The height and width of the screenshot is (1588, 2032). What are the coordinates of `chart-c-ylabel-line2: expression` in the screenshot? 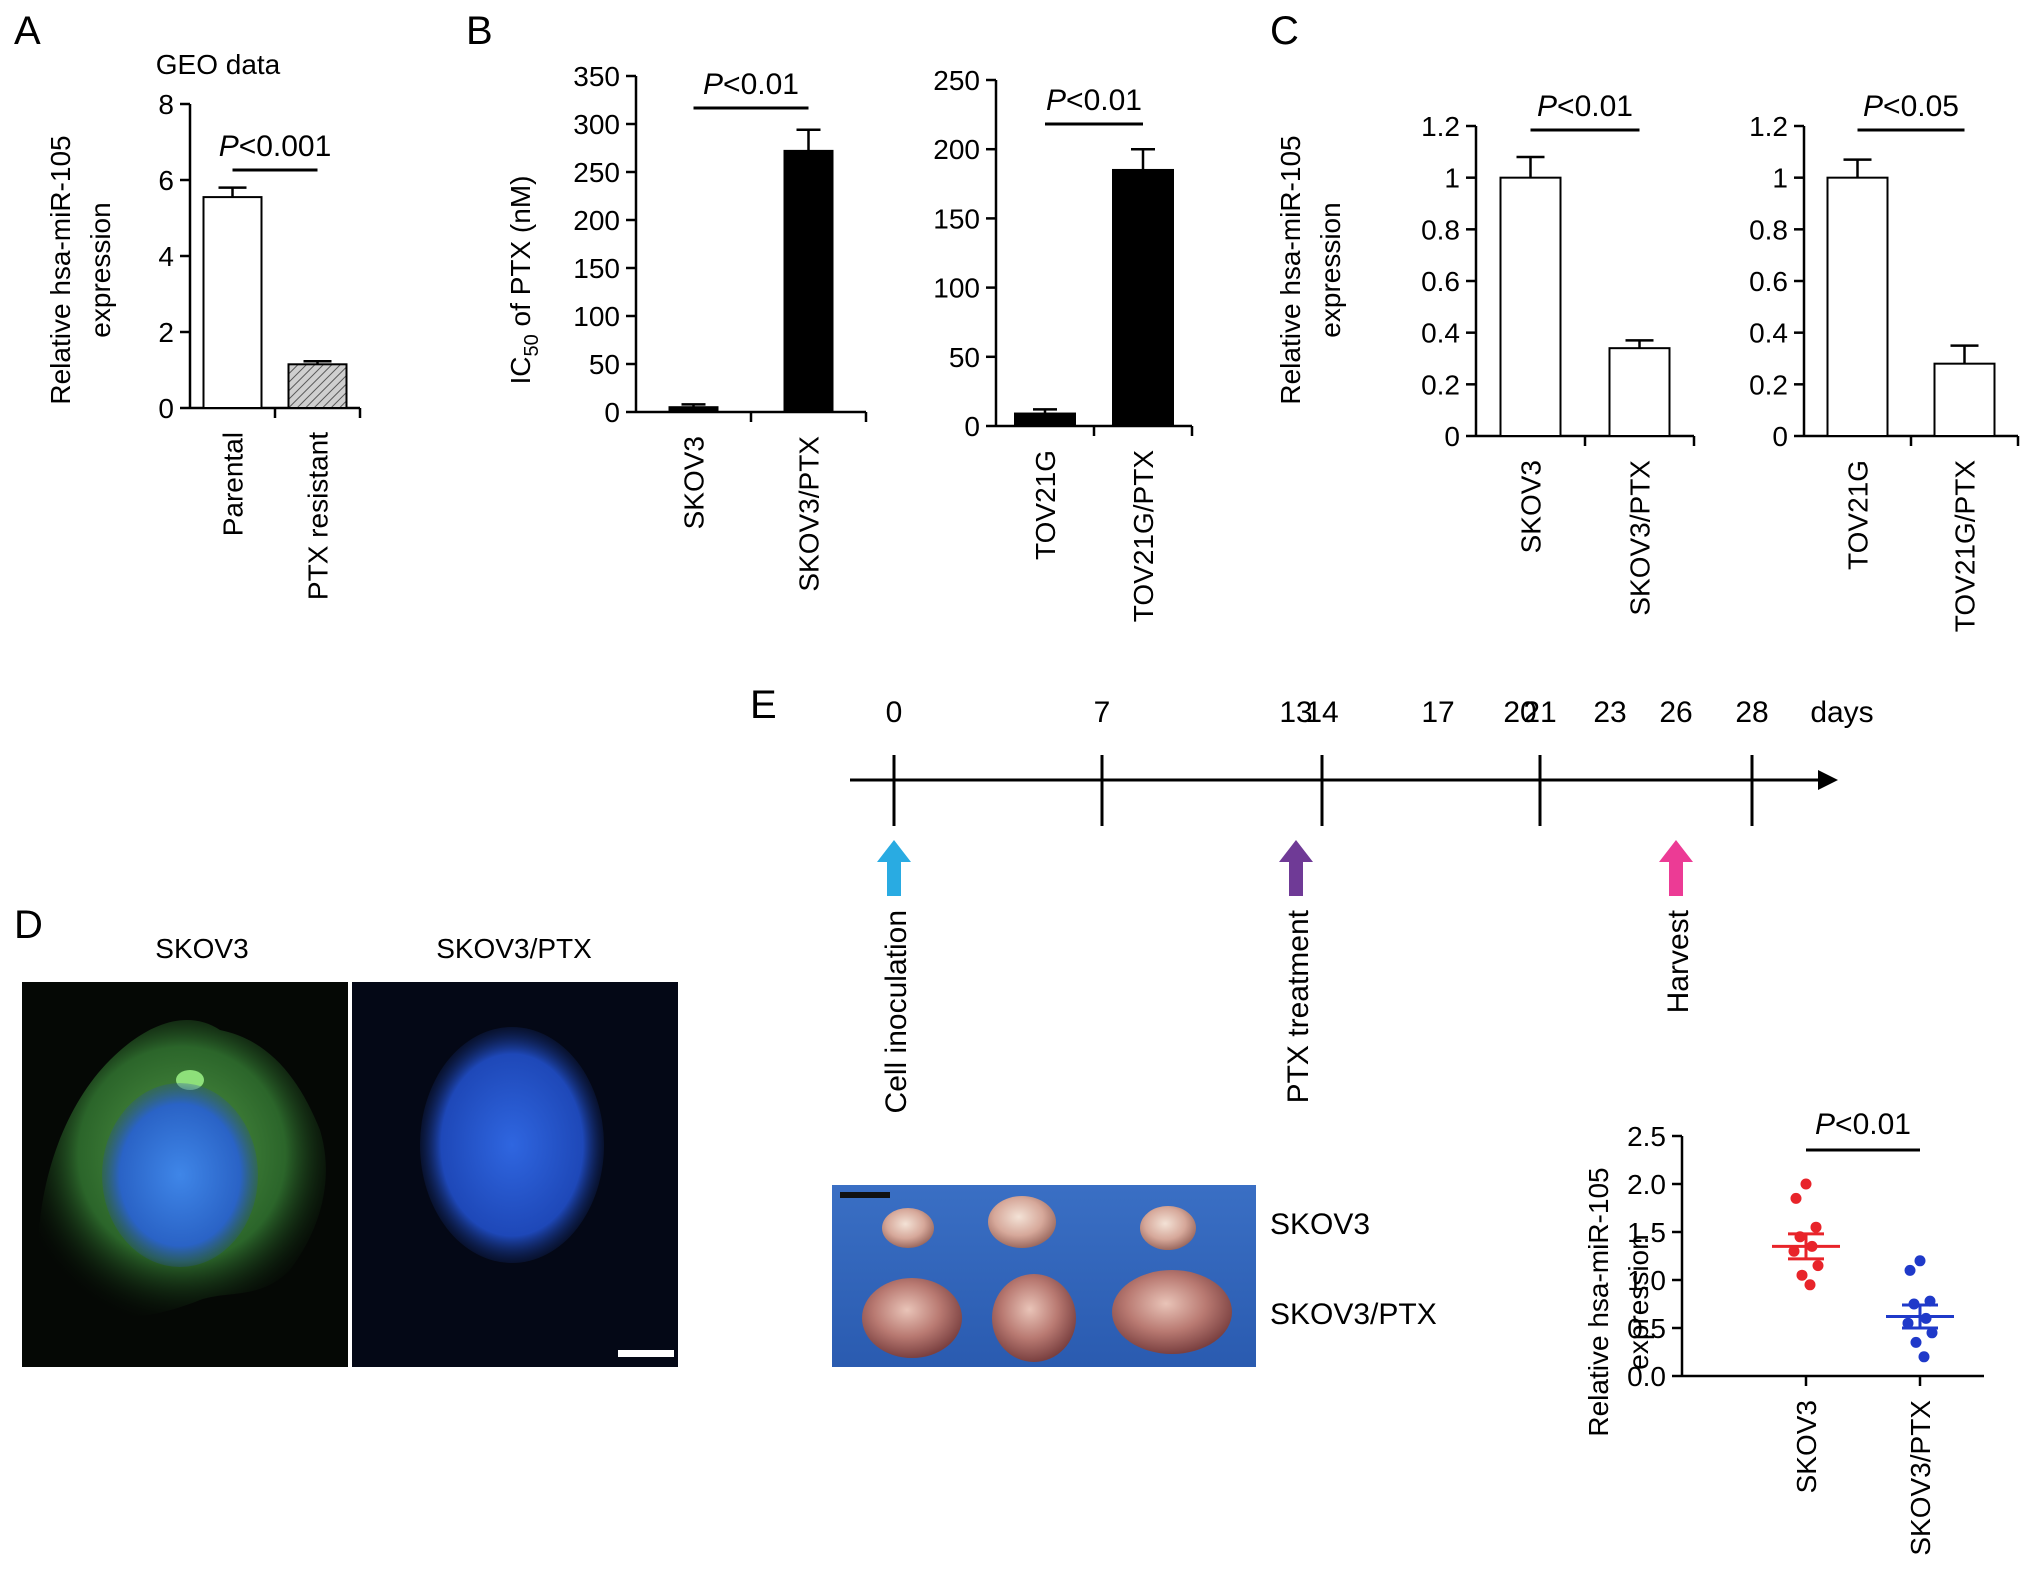 It's located at (1330, 269).